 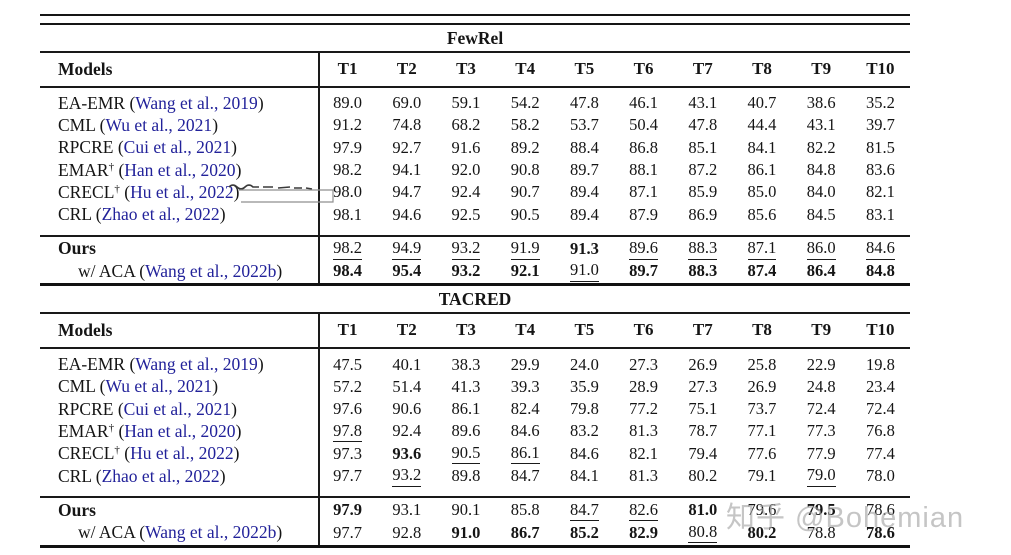 I want to click on column-header-t1: T1, so click(x=347, y=330).